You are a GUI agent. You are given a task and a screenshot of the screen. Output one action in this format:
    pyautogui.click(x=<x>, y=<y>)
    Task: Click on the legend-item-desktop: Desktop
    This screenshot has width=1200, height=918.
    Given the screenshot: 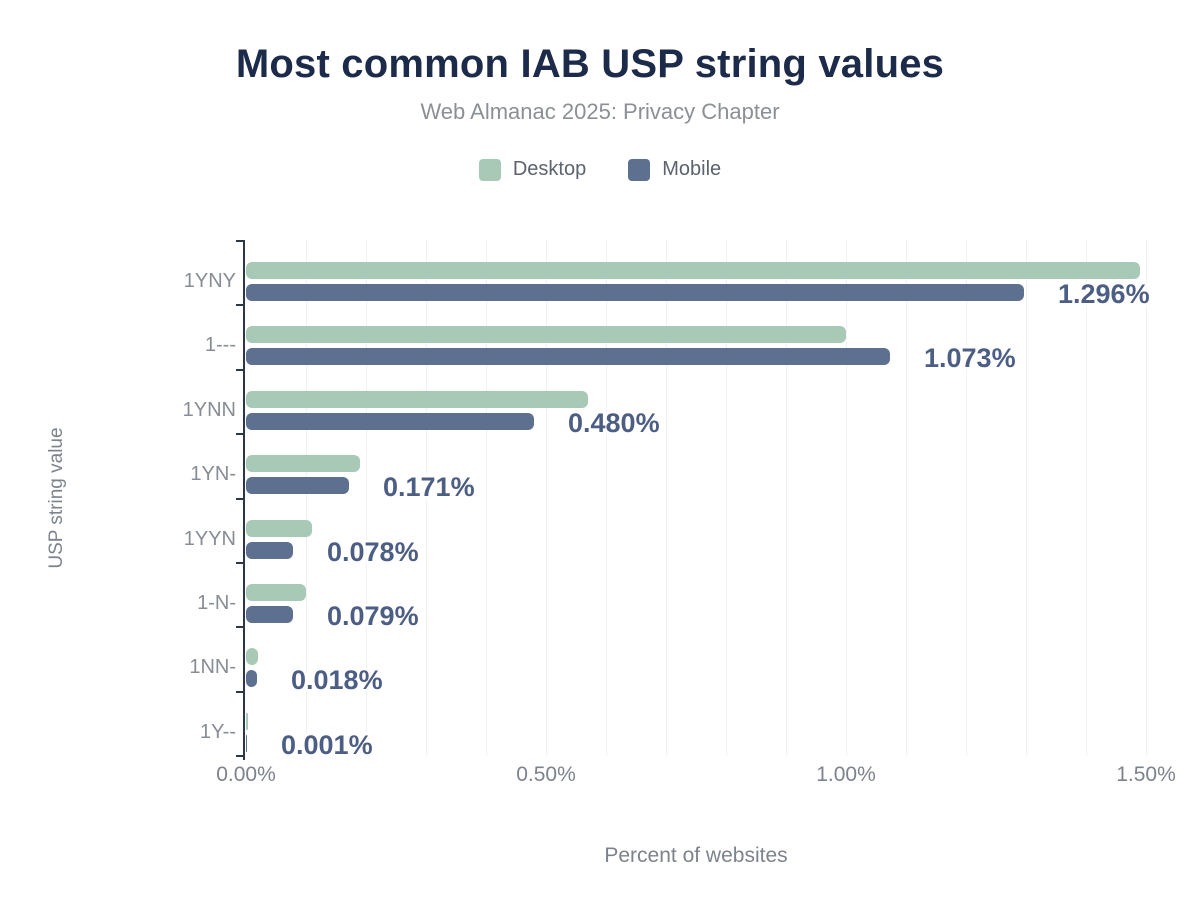 What is the action you would take?
    pyautogui.click(x=532, y=169)
    